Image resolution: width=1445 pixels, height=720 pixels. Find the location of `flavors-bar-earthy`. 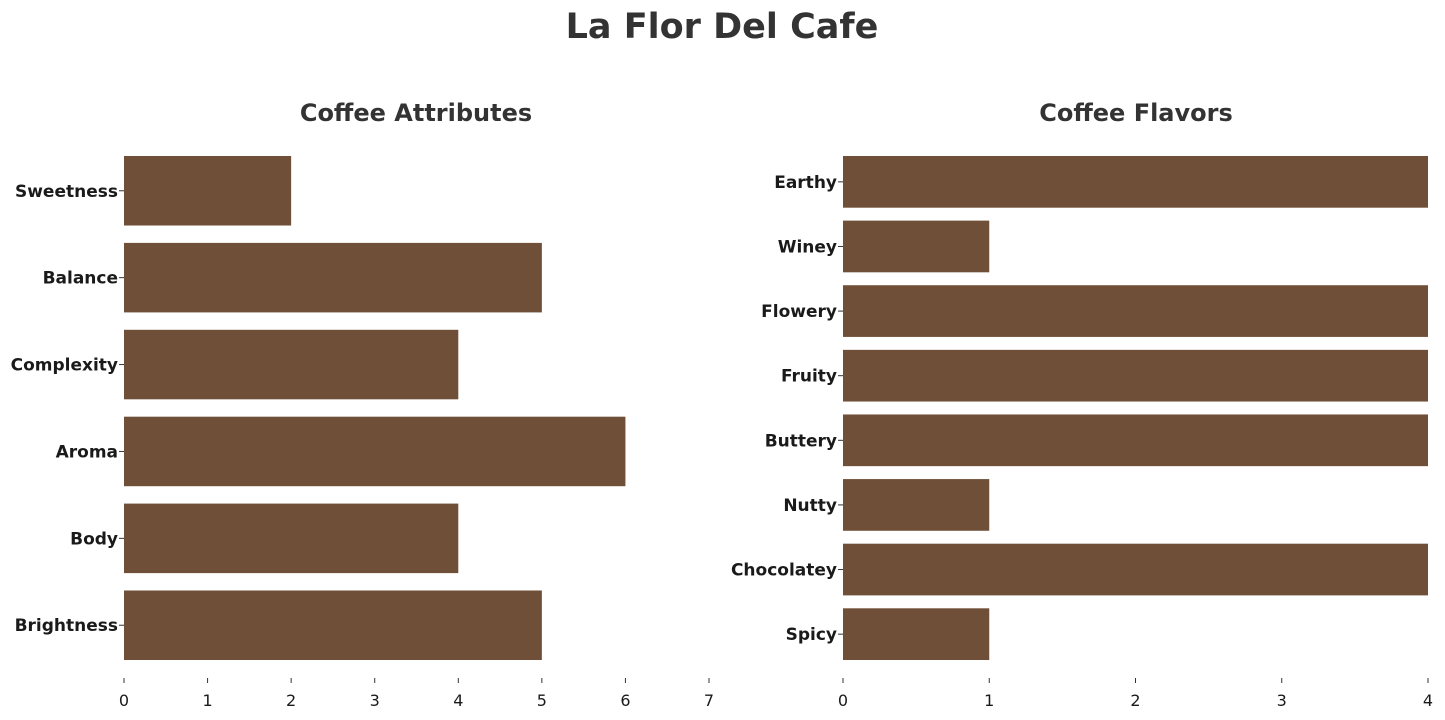

flavors-bar-earthy is located at coordinates (1135, 182).